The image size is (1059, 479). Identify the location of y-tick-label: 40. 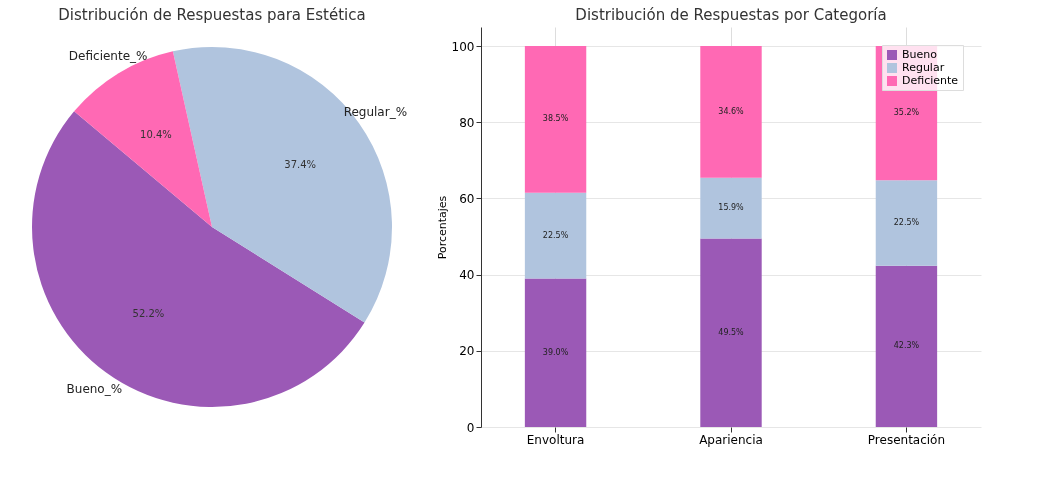
(467, 275).